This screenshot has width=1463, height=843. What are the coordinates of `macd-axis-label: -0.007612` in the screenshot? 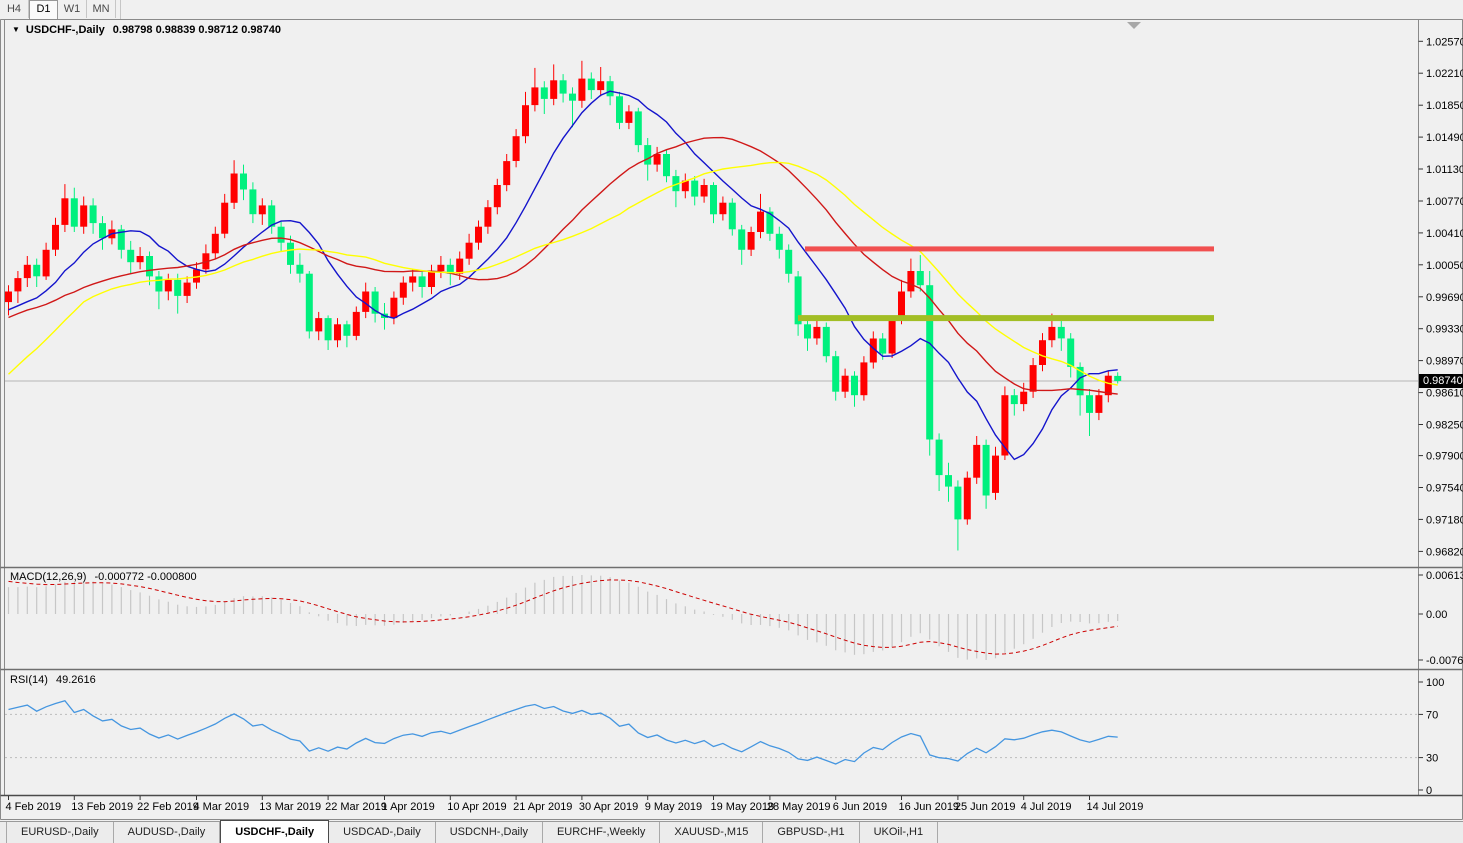 It's located at (1444, 661).